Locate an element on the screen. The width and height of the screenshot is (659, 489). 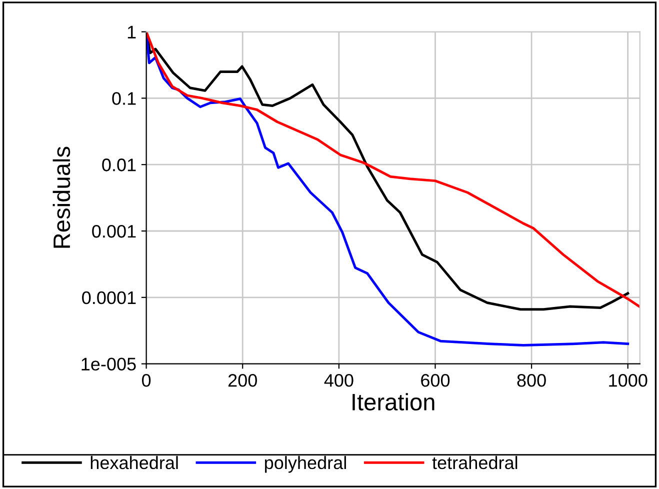
x-tick-label: 800 is located at coordinates (531, 380).